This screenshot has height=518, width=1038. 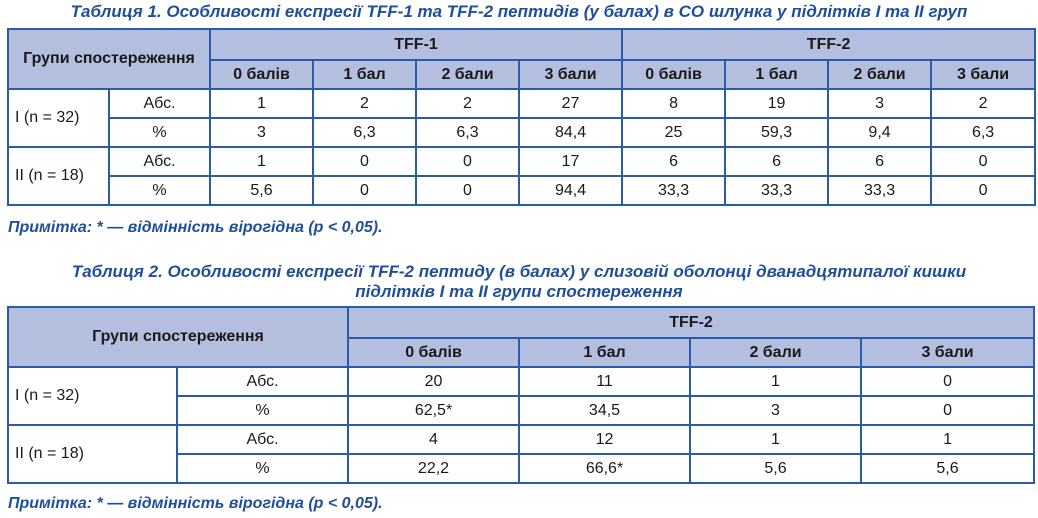 What do you see at coordinates (777, 132) in the screenshot?
I see `table-cell: 59,3` at bounding box center [777, 132].